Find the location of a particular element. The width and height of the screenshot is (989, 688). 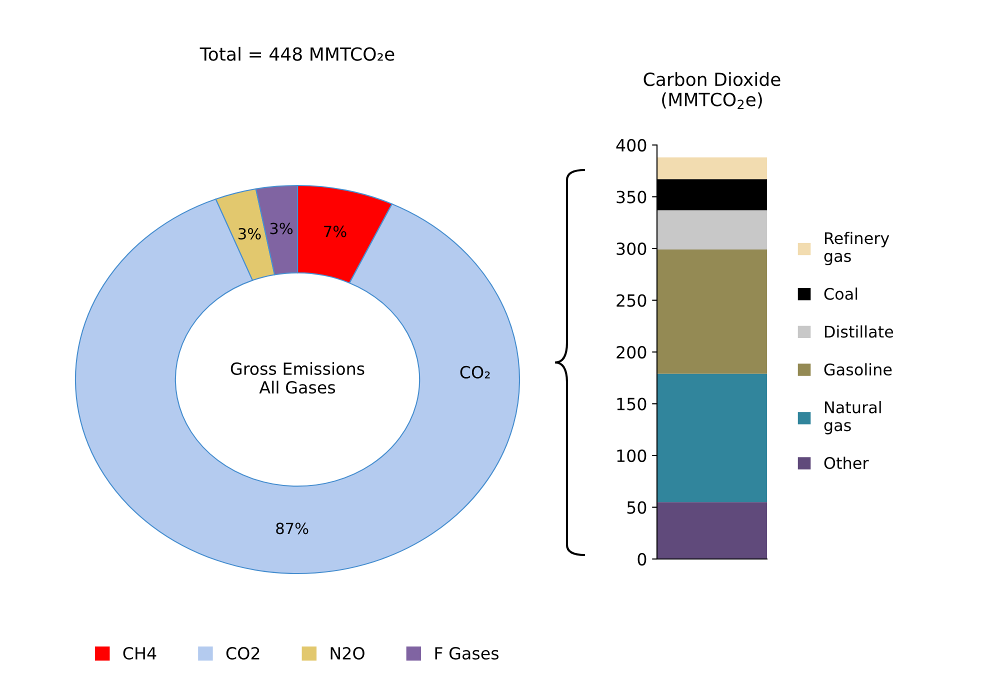

y-tick-label: 300 is located at coordinates (631, 249).